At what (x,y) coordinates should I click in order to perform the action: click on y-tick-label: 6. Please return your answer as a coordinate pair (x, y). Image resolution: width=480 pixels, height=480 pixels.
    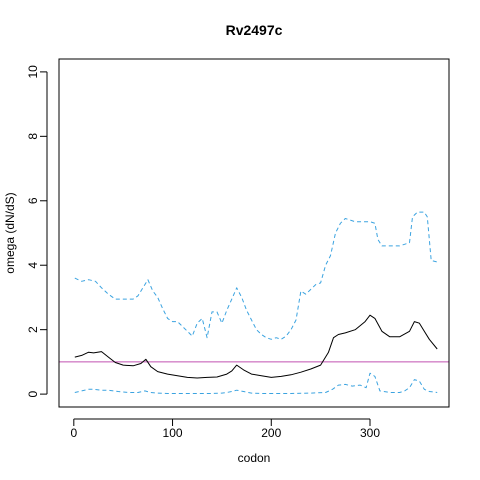
    Looking at the image, I should click on (33, 200).